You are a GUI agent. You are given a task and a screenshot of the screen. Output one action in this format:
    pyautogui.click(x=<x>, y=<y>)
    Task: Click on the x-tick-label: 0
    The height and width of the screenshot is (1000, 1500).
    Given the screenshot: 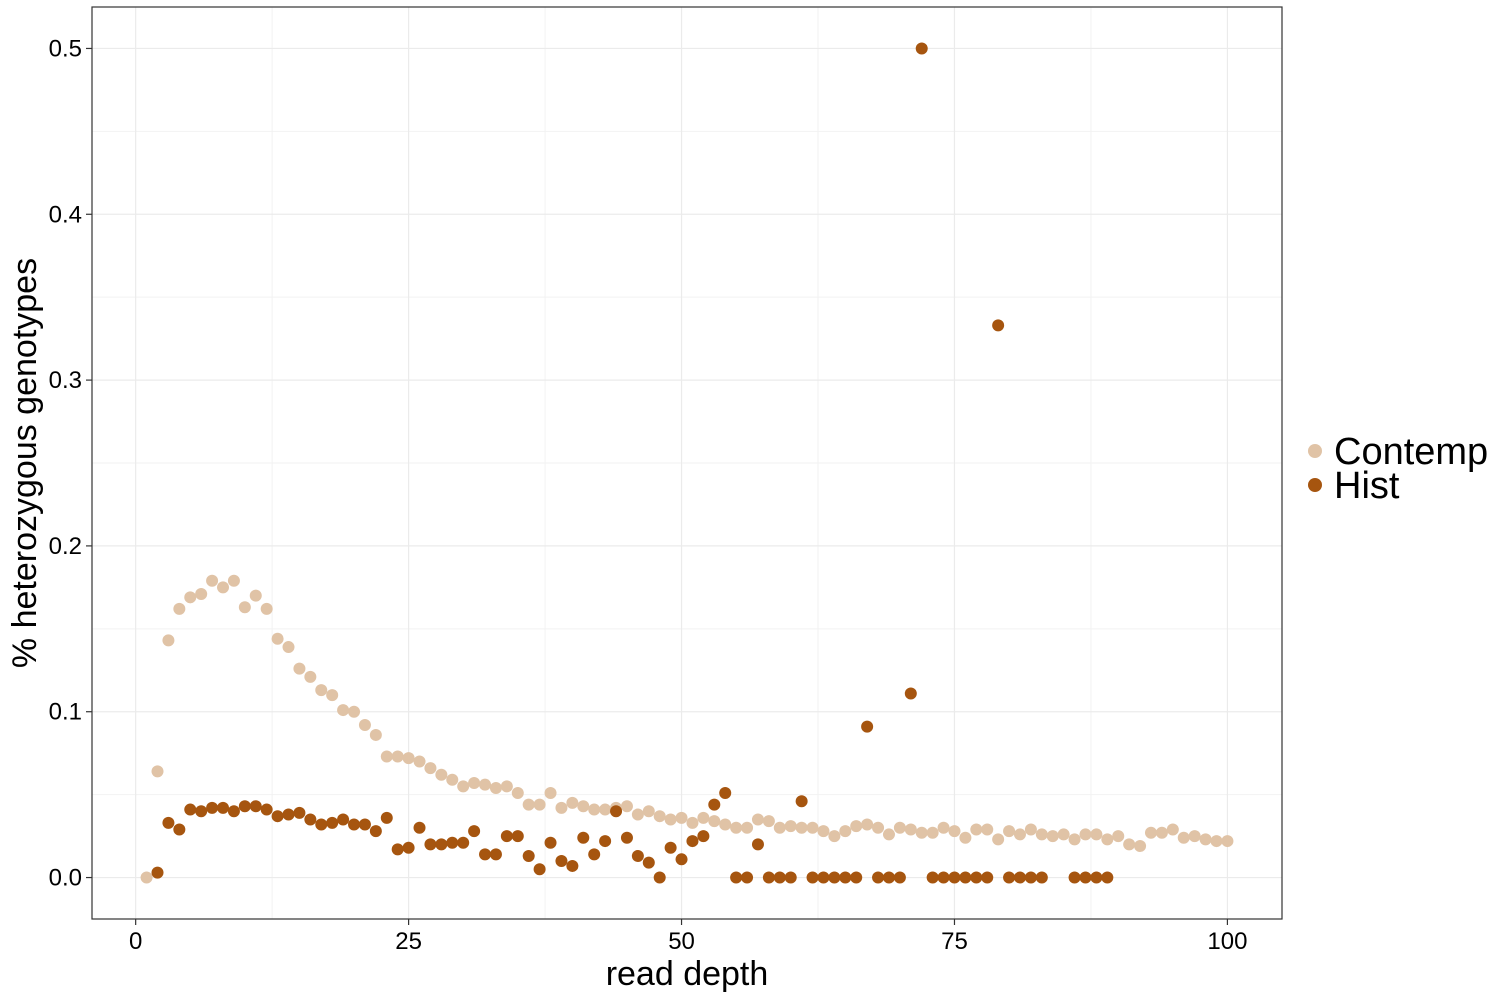 What is the action you would take?
    pyautogui.click(x=135, y=941)
    